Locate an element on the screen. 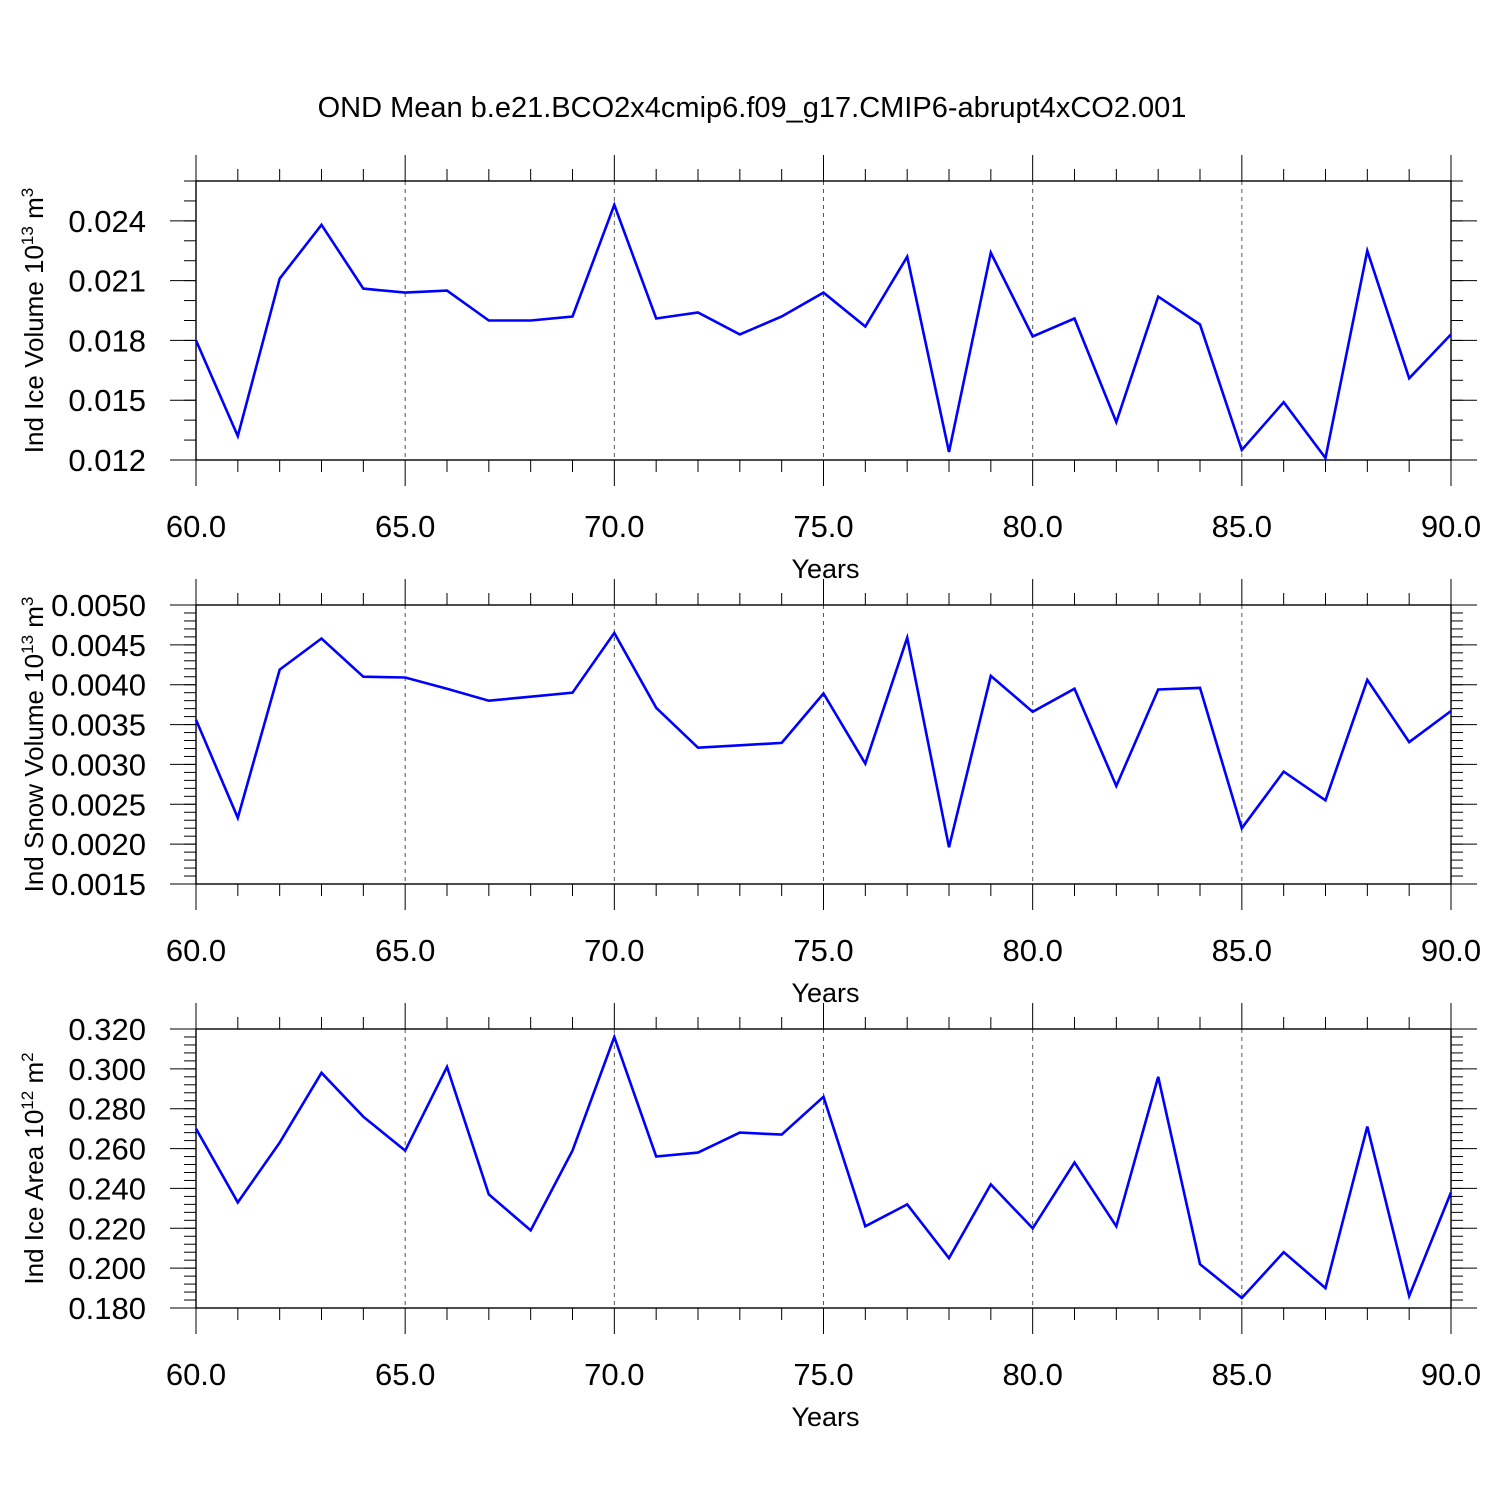 The width and height of the screenshot is (1500, 1500). series-line is located at coordinates (823, 331).